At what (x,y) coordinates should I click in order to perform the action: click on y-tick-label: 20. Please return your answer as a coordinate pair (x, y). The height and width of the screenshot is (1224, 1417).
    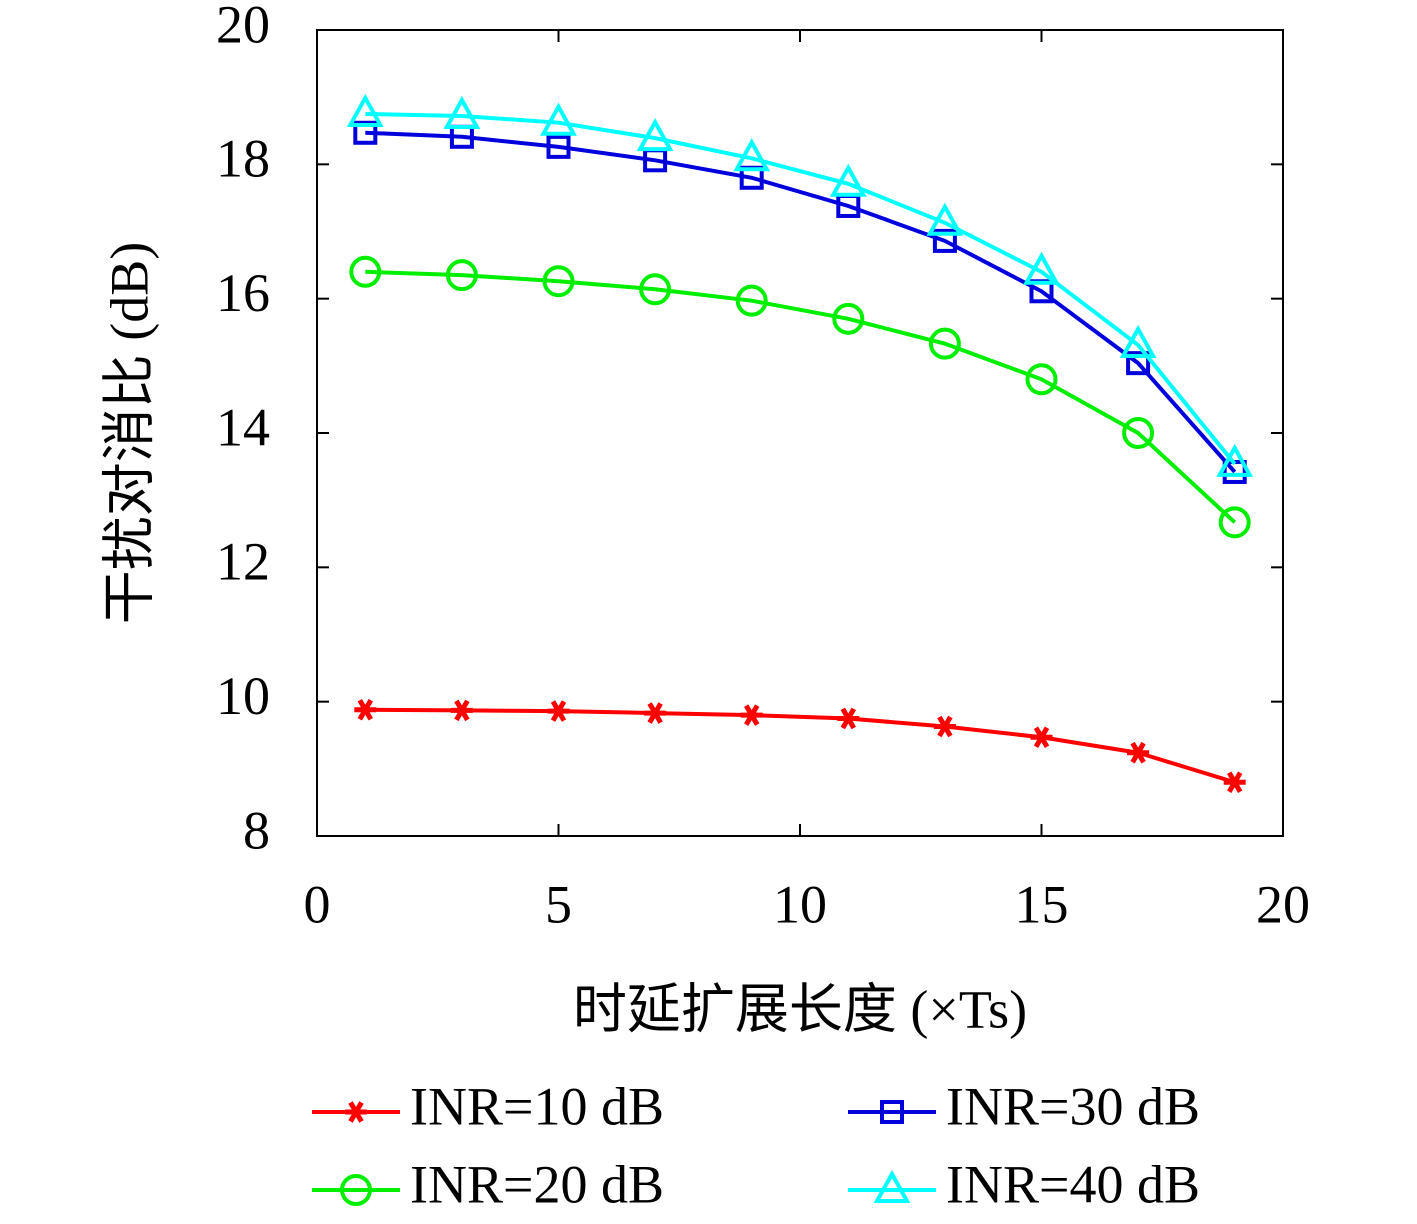
    Looking at the image, I should click on (243, 27).